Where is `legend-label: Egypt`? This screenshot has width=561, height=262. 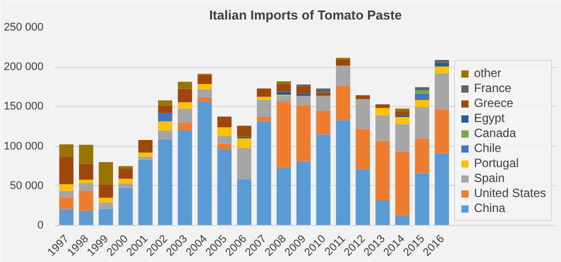 legend-label: Egypt is located at coordinates (489, 118).